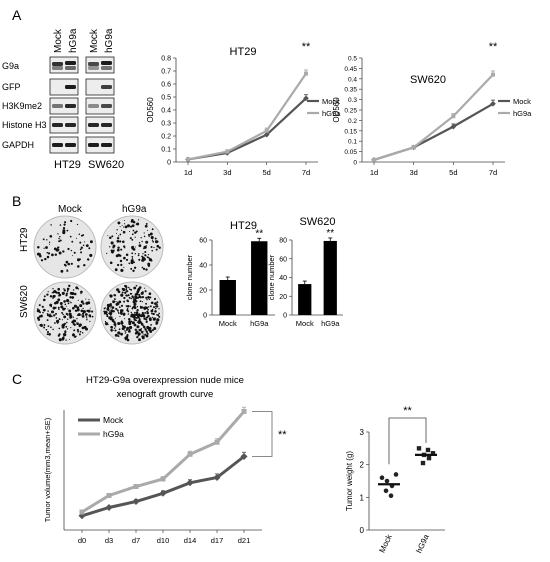  What do you see at coordinates (247, 129) in the screenshot?
I see `series-line-mock` at bounding box center [247, 129].